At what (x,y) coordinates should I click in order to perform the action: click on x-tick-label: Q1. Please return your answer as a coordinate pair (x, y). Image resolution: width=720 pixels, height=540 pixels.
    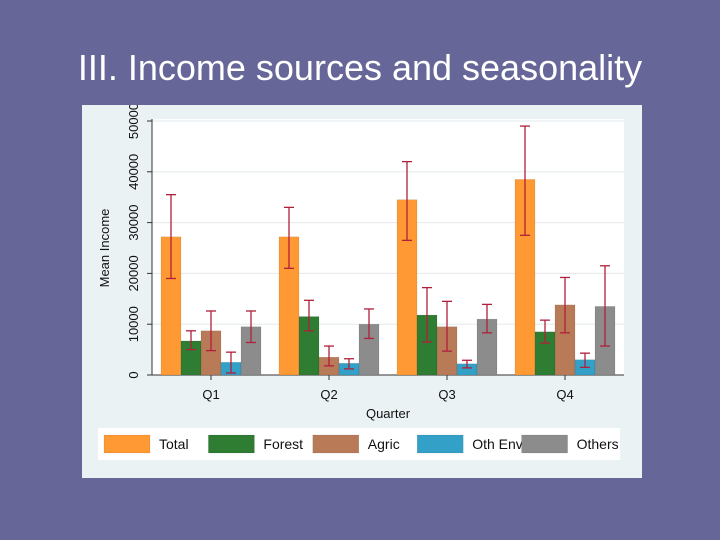
    Looking at the image, I should click on (210, 394).